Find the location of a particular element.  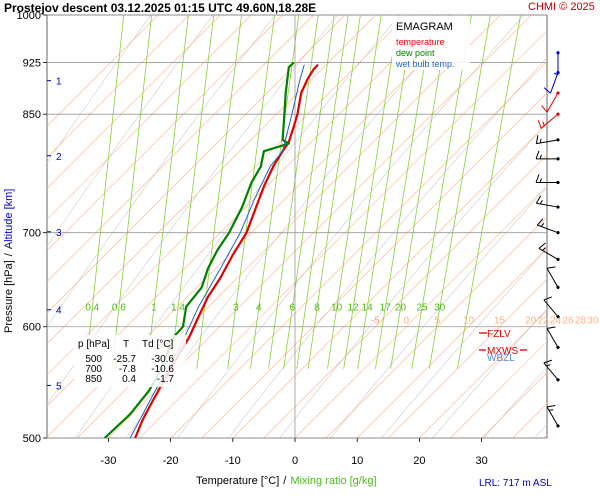

mixing-ratio-label: 0.6 is located at coordinates (119, 308).